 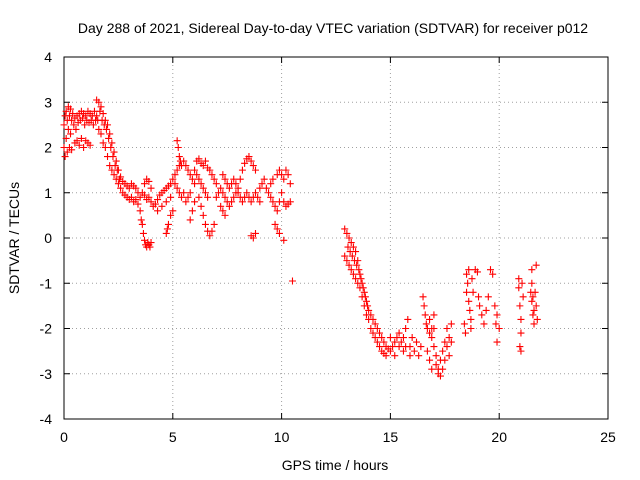 I want to click on y-tick-label: -1, so click(x=46, y=283).